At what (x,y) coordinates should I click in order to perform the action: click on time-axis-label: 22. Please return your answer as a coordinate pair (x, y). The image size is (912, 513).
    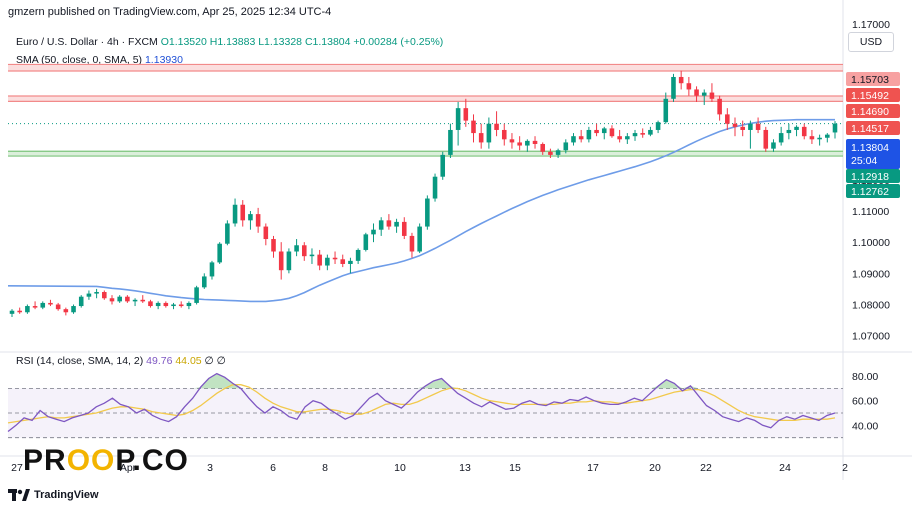
    Looking at the image, I should click on (706, 468).